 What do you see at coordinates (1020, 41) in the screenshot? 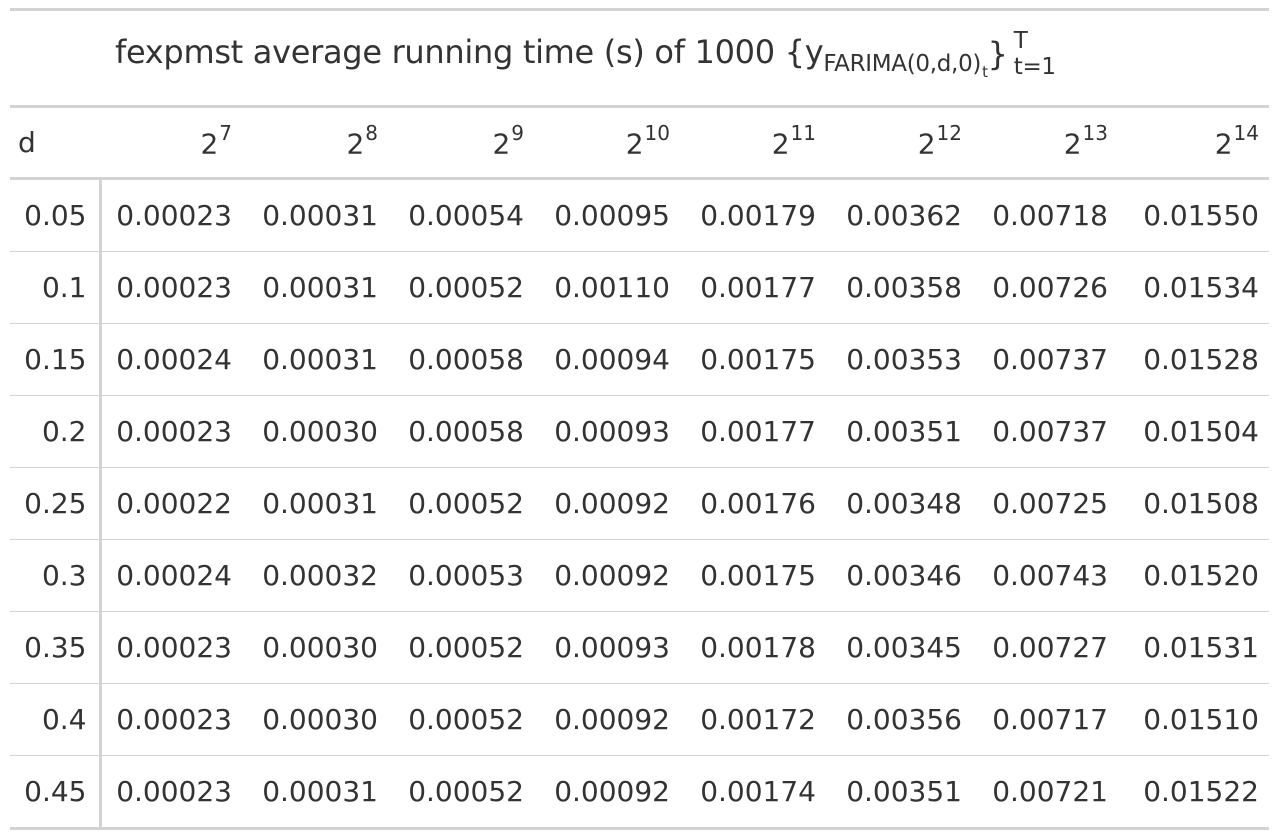
I see `title-superscript: T` at bounding box center [1020, 41].